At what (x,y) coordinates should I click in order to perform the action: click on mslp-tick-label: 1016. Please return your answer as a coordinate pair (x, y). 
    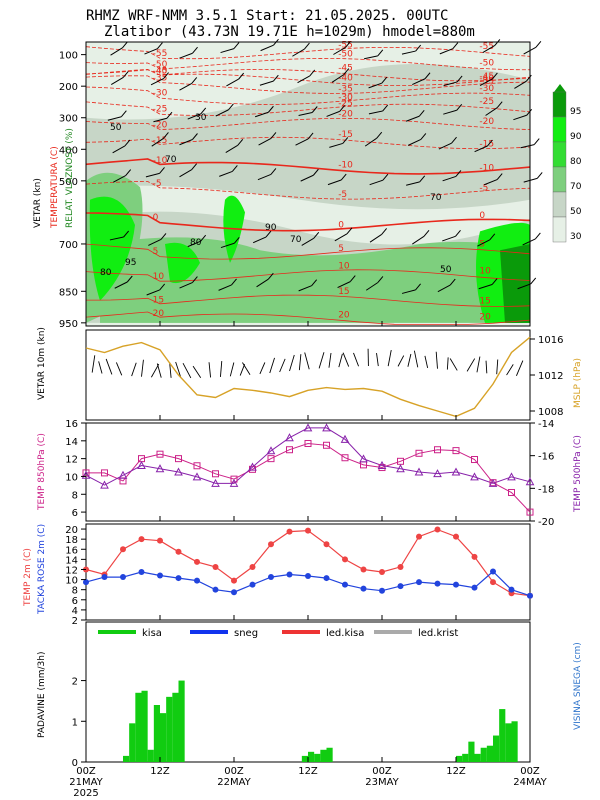
    Looking at the image, I should click on (550, 340).